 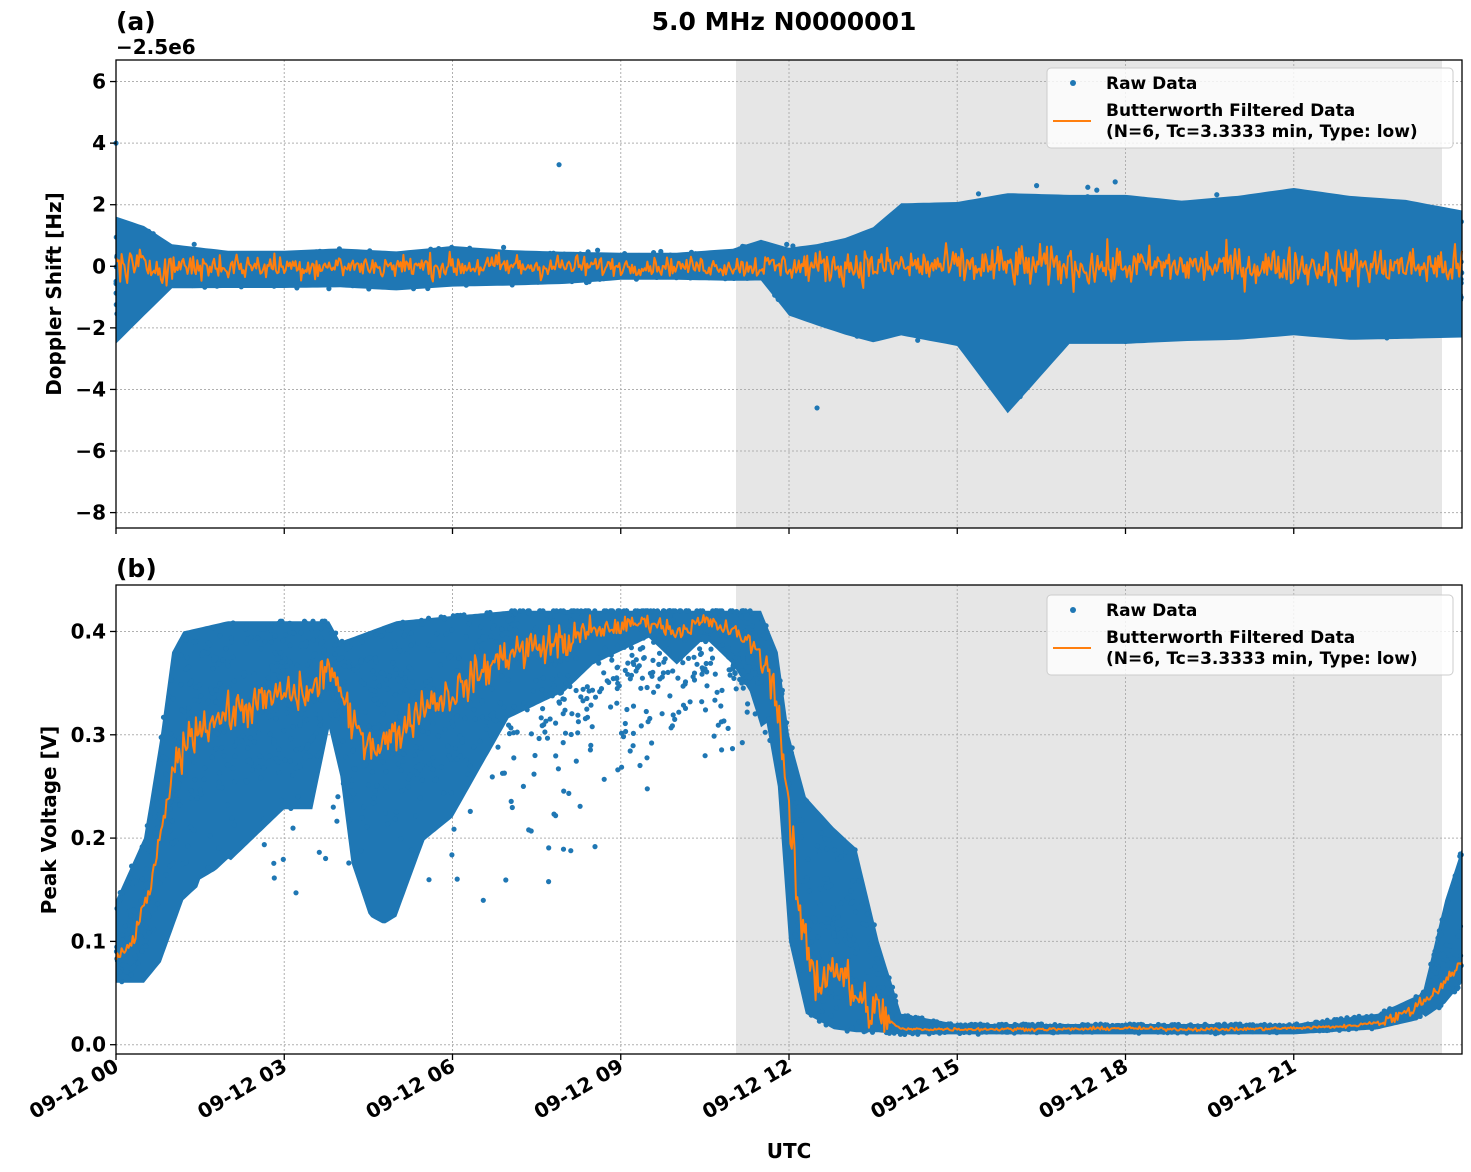 What do you see at coordinates (74, 1089) in the screenshot?
I see `x-tick-label: 09-12 00` at bounding box center [74, 1089].